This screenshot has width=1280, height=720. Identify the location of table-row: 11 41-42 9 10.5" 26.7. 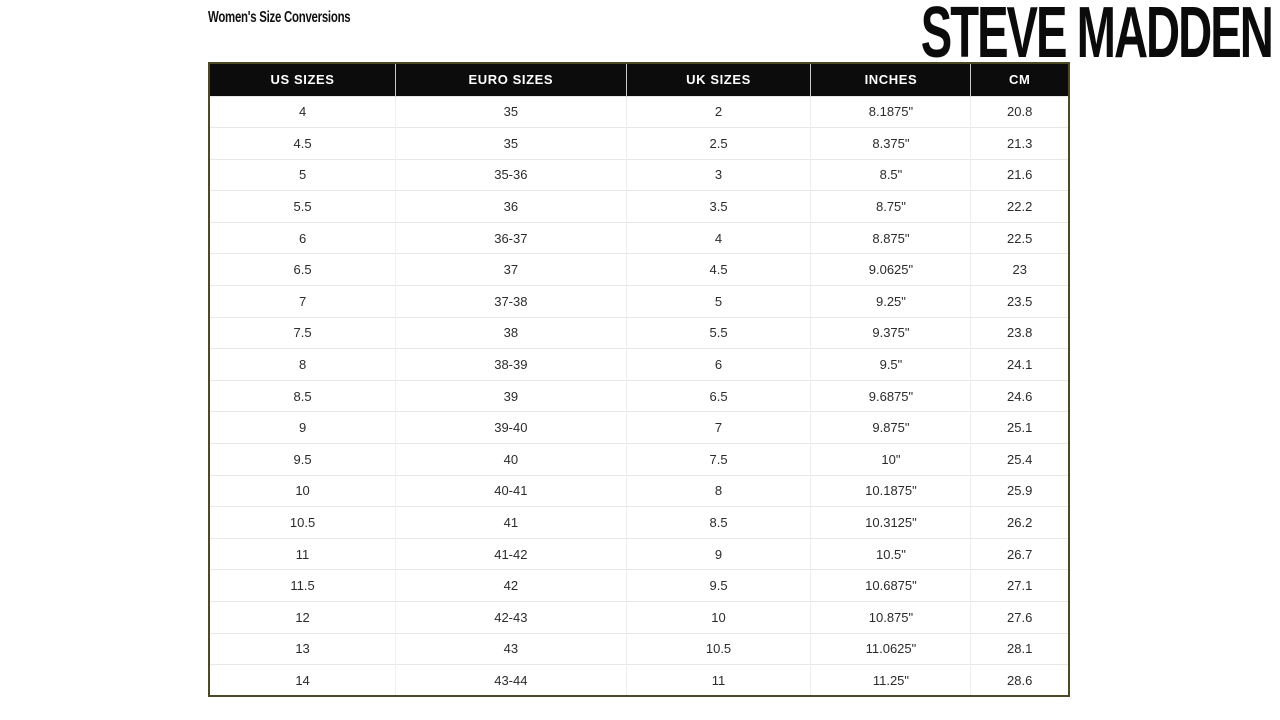
(639, 553).